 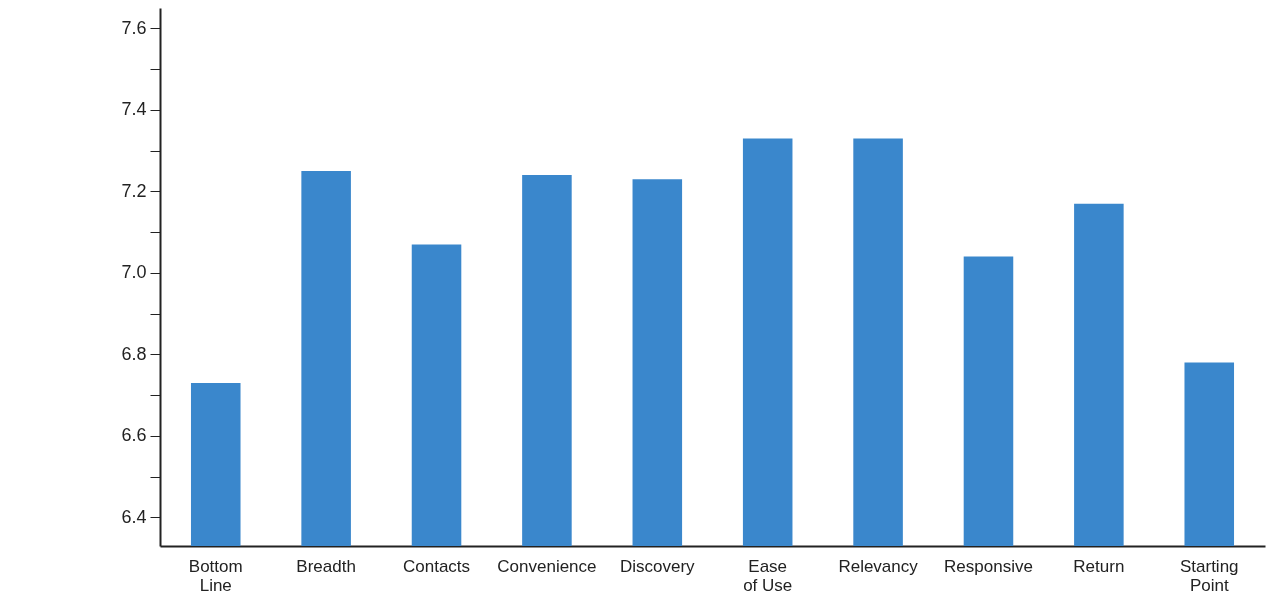 What do you see at coordinates (134, 27) in the screenshot?
I see `y-tick-label: 7.6` at bounding box center [134, 27].